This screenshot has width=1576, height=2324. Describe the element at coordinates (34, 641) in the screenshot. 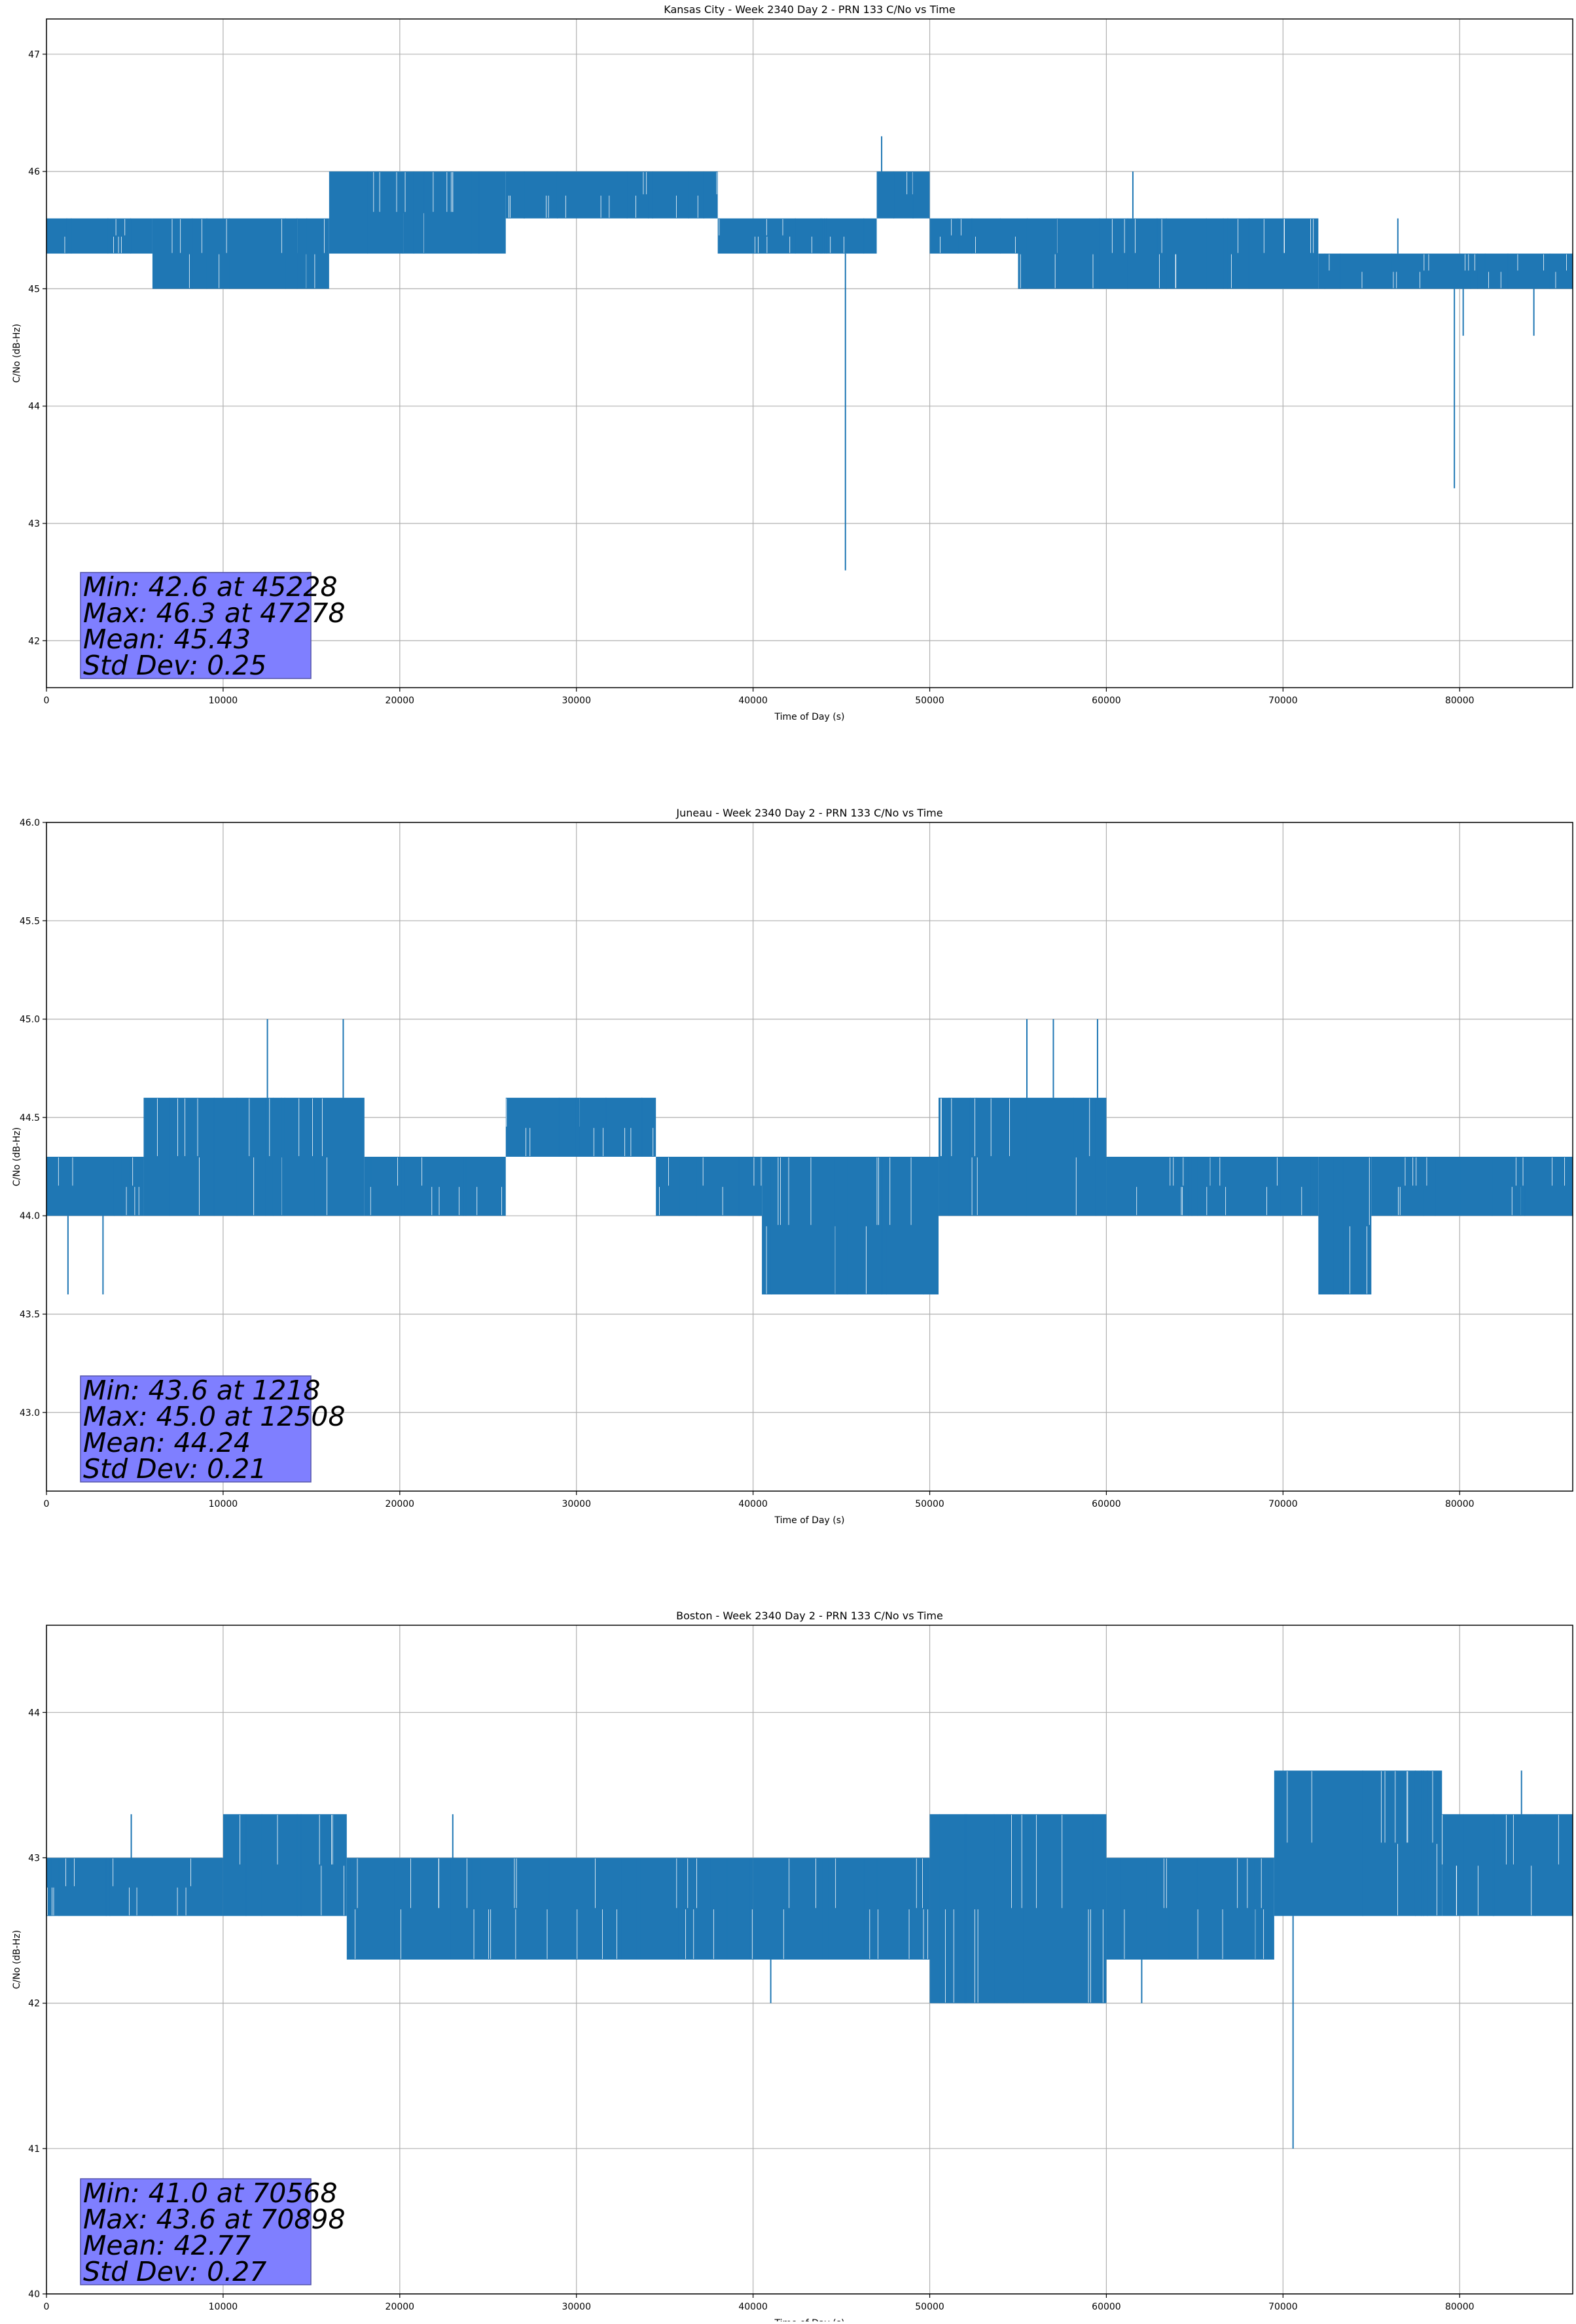

I see `y-tick-label: 42` at that location.